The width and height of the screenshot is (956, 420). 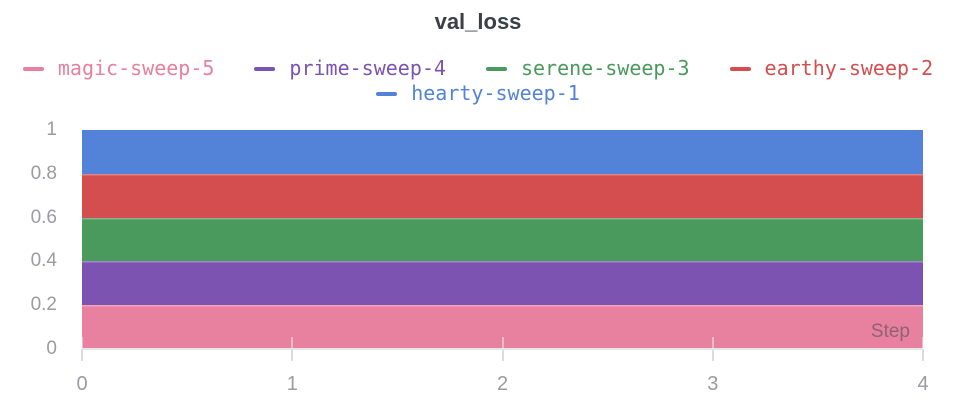 What do you see at coordinates (478, 21) in the screenshot?
I see `chart-title: val_loss` at bounding box center [478, 21].